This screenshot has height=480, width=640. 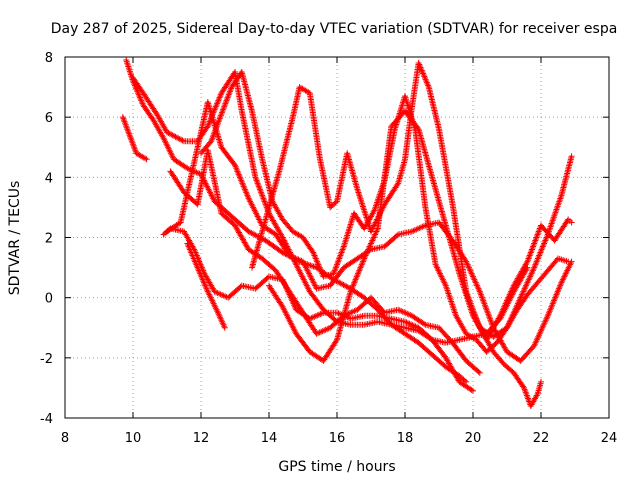 I want to click on y-tick-label: 4, so click(x=49, y=178).